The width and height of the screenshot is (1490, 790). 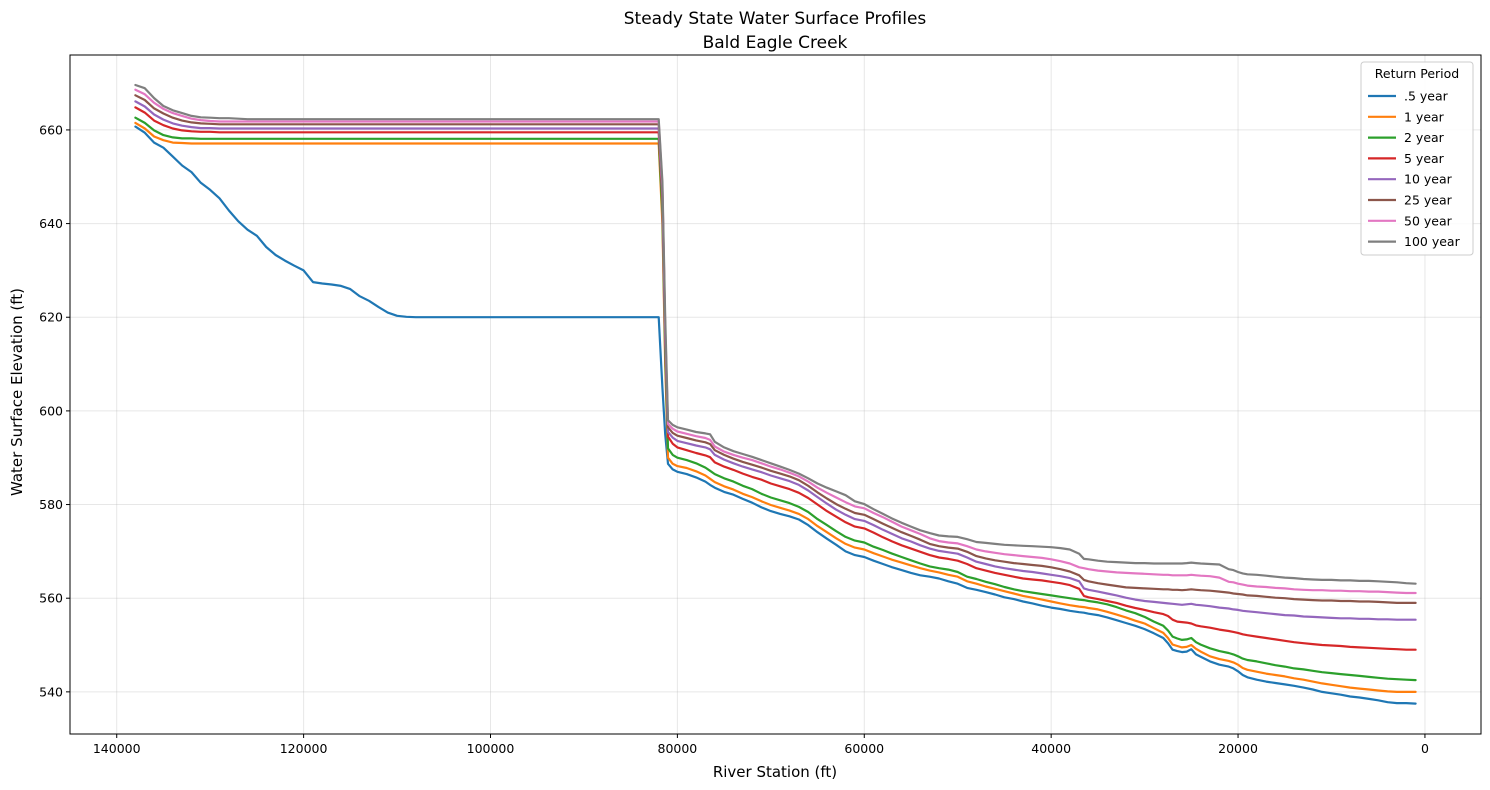 What do you see at coordinates (1428, 200) in the screenshot?
I see `legend-label: 25 year` at bounding box center [1428, 200].